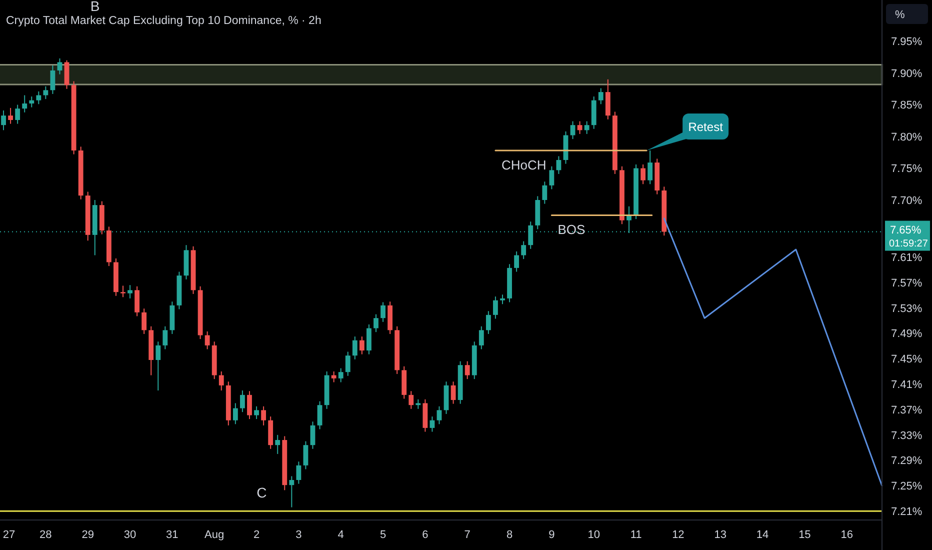  What do you see at coordinates (804, 535) in the screenshot?
I see `x-tick-label: 15` at bounding box center [804, 535].